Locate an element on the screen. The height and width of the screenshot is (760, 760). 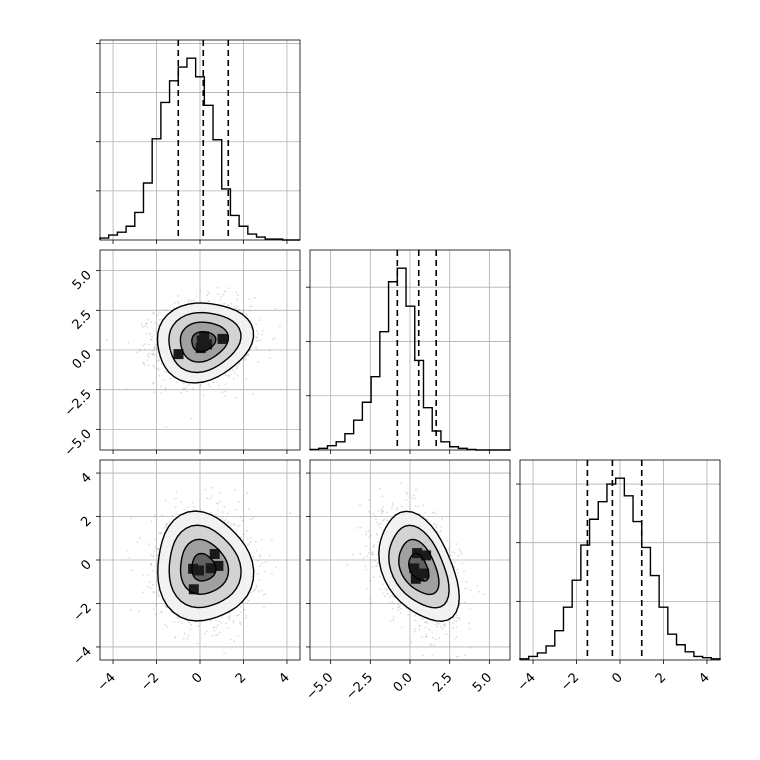
y-tick-label: 5.0 is located at coordinates (82, 280).